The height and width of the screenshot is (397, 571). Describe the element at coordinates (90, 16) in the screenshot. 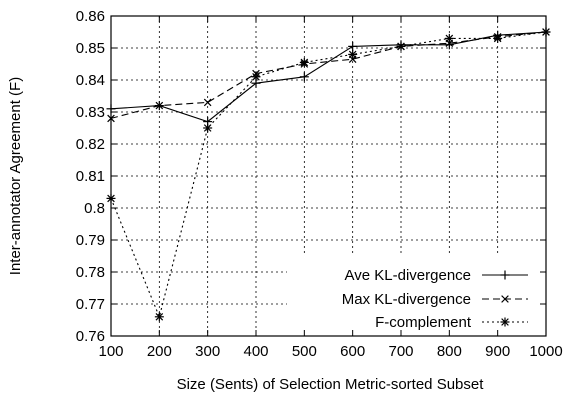

I see `y-tick-label: 0.86` at that location.